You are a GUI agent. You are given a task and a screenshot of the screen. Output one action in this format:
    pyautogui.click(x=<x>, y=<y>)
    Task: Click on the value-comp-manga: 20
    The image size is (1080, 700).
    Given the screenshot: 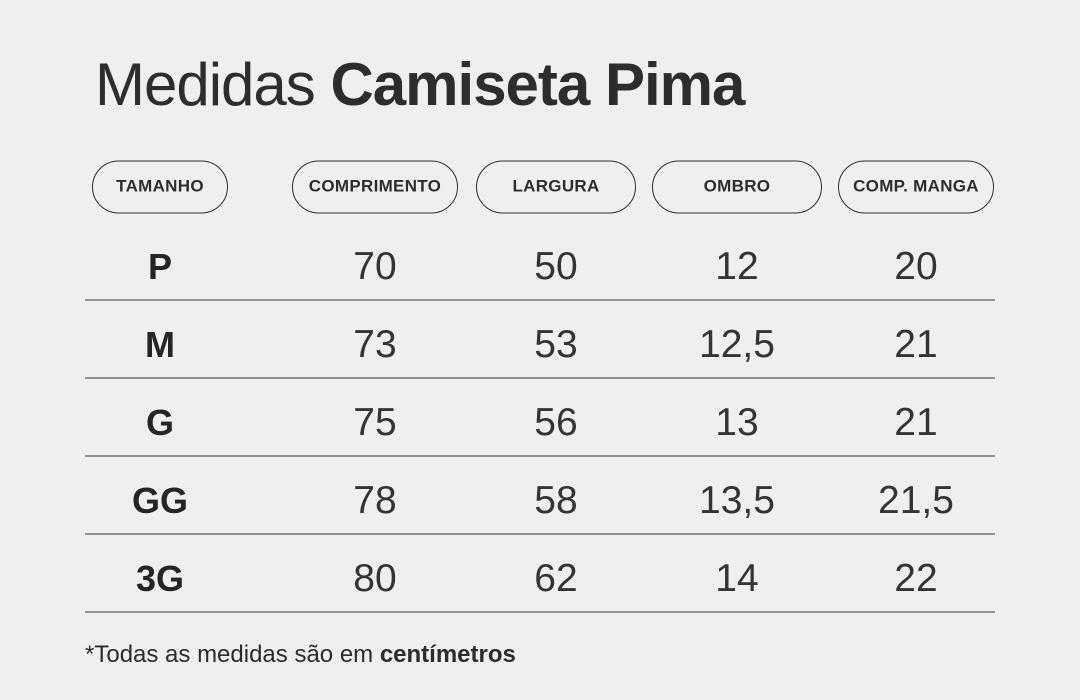 What is the action you would take?
    pyautogui.click(x=916, y=266)
    